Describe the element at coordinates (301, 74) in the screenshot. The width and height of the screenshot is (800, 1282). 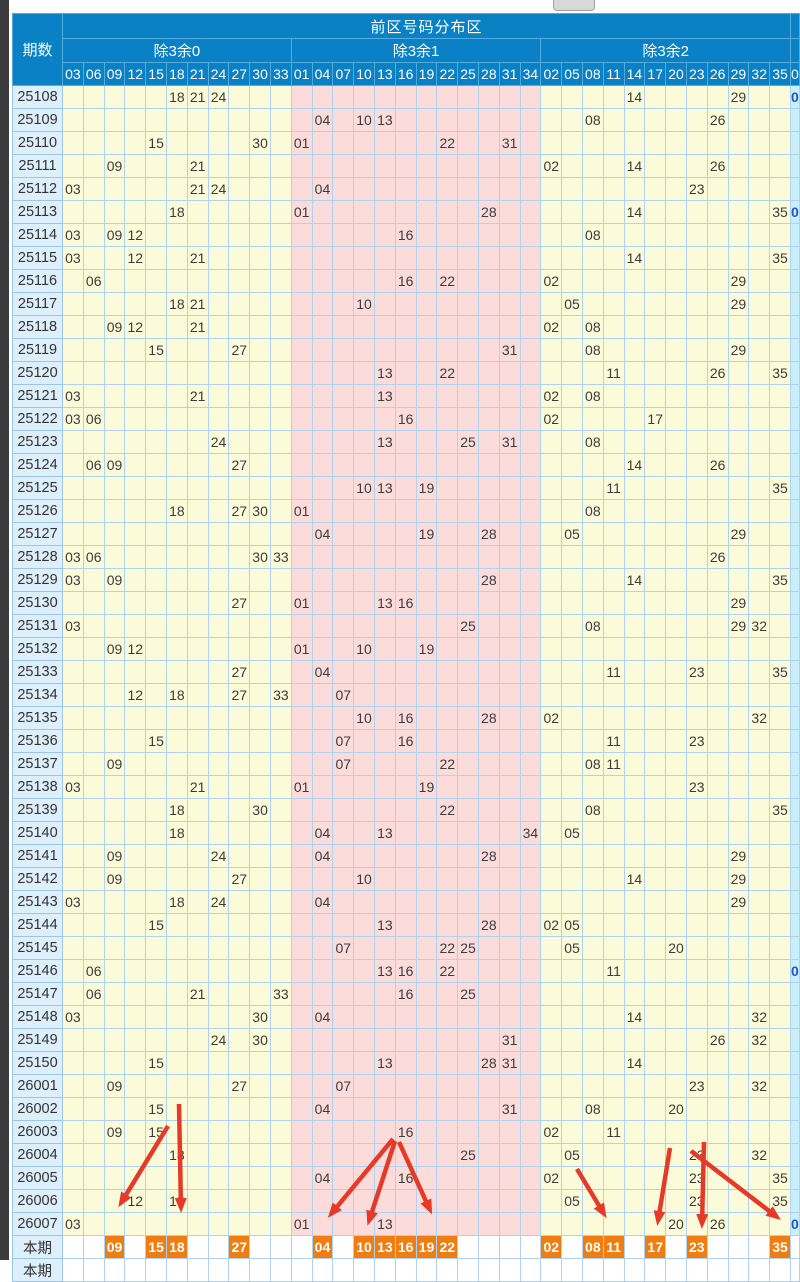
I see `column-header-01: 01` at that location.